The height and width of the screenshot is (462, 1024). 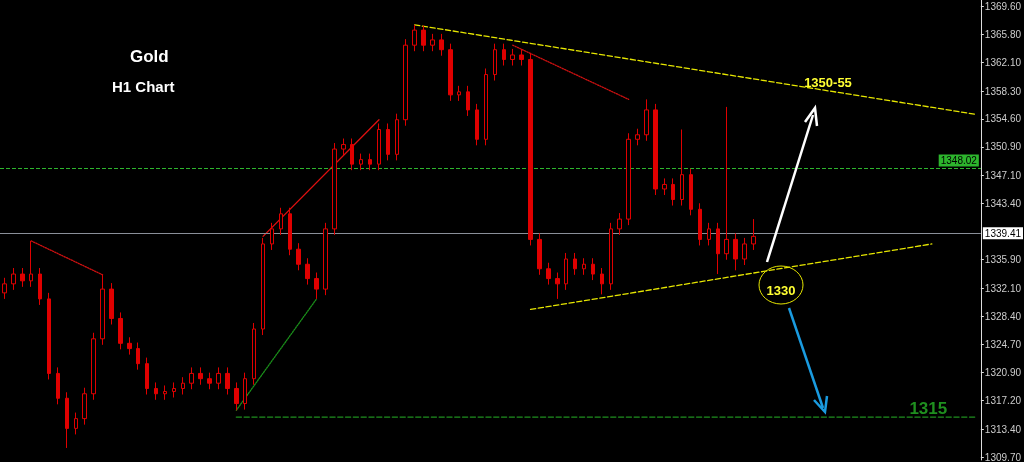 I want to click on ref-line-label: 1339.41, so click(x=1003, y=233).